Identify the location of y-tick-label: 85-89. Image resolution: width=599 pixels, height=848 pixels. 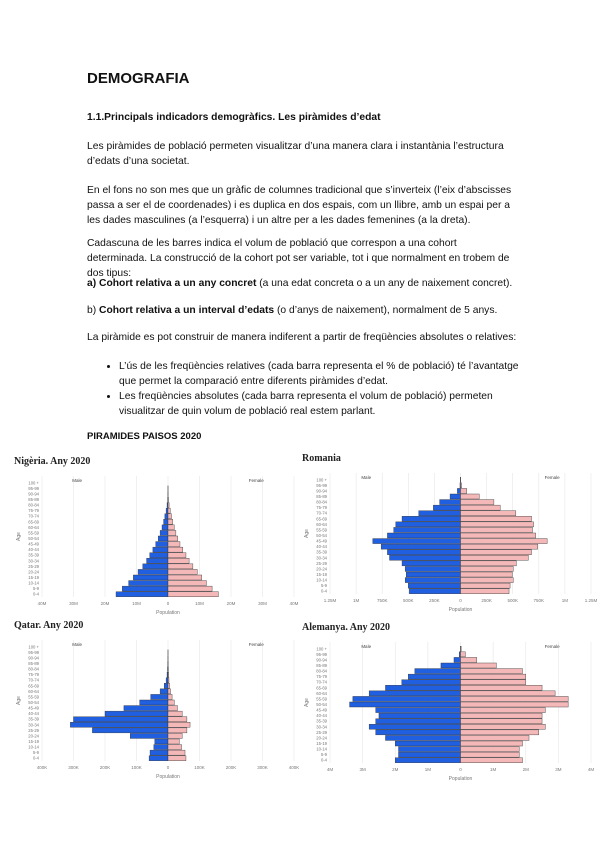
(321, 665).